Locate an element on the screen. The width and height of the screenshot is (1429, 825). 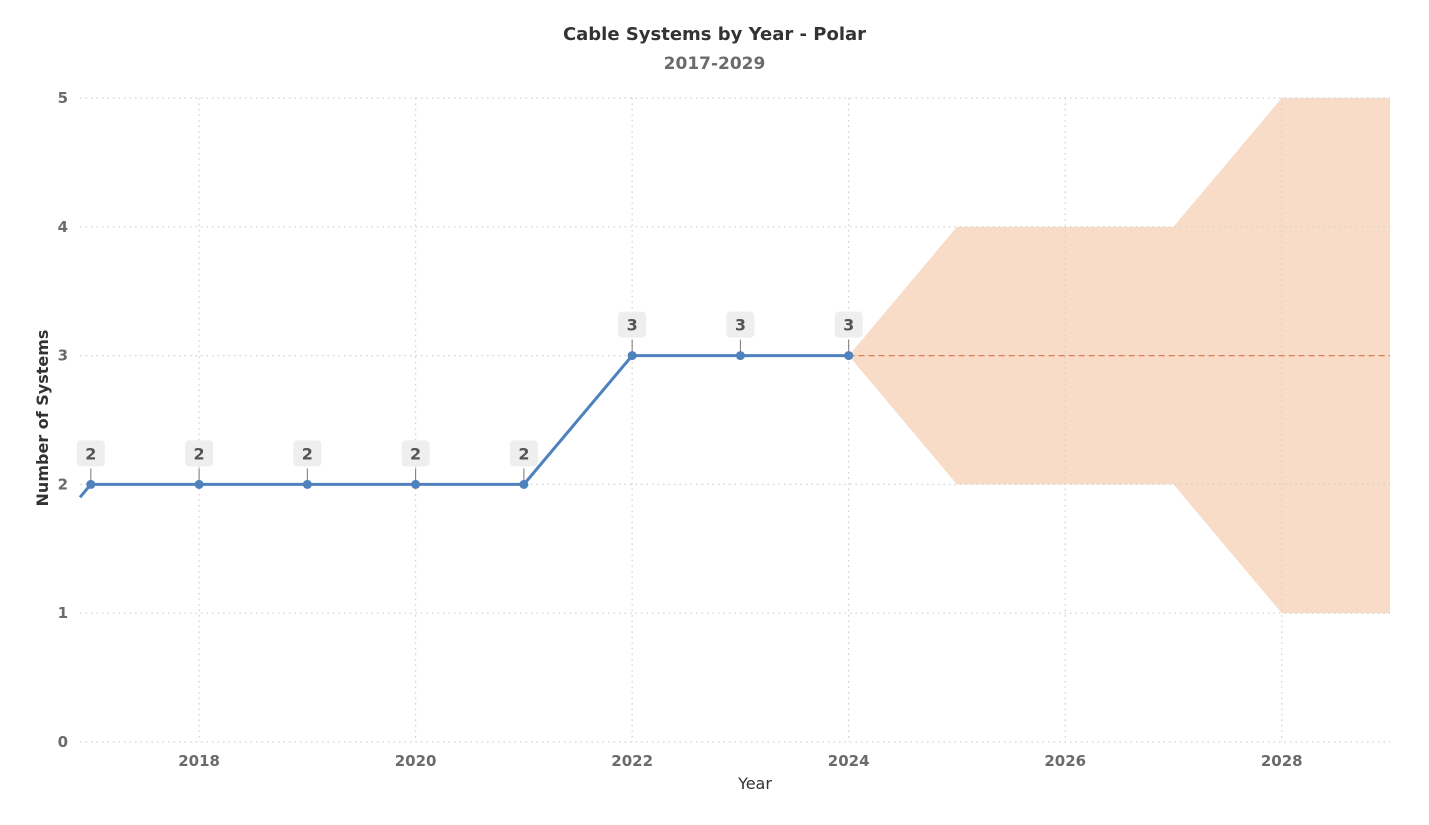
y-tick-label: 2 is located at coordinates (63, 484).